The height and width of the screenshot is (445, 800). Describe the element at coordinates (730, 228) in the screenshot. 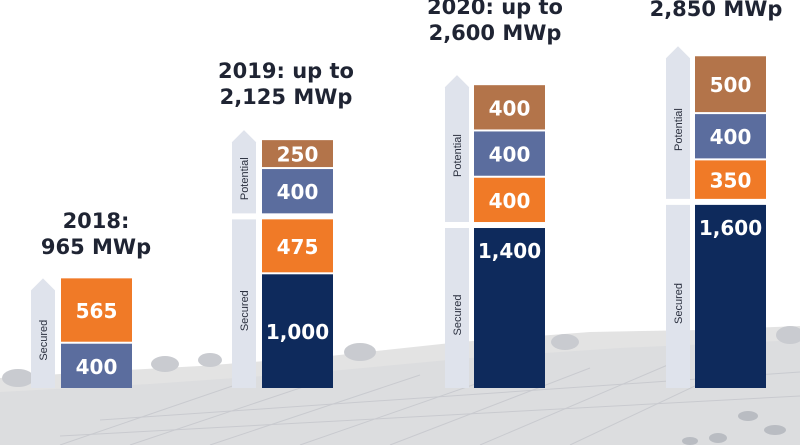

I see `segment-value-label: 1,600` at that location.